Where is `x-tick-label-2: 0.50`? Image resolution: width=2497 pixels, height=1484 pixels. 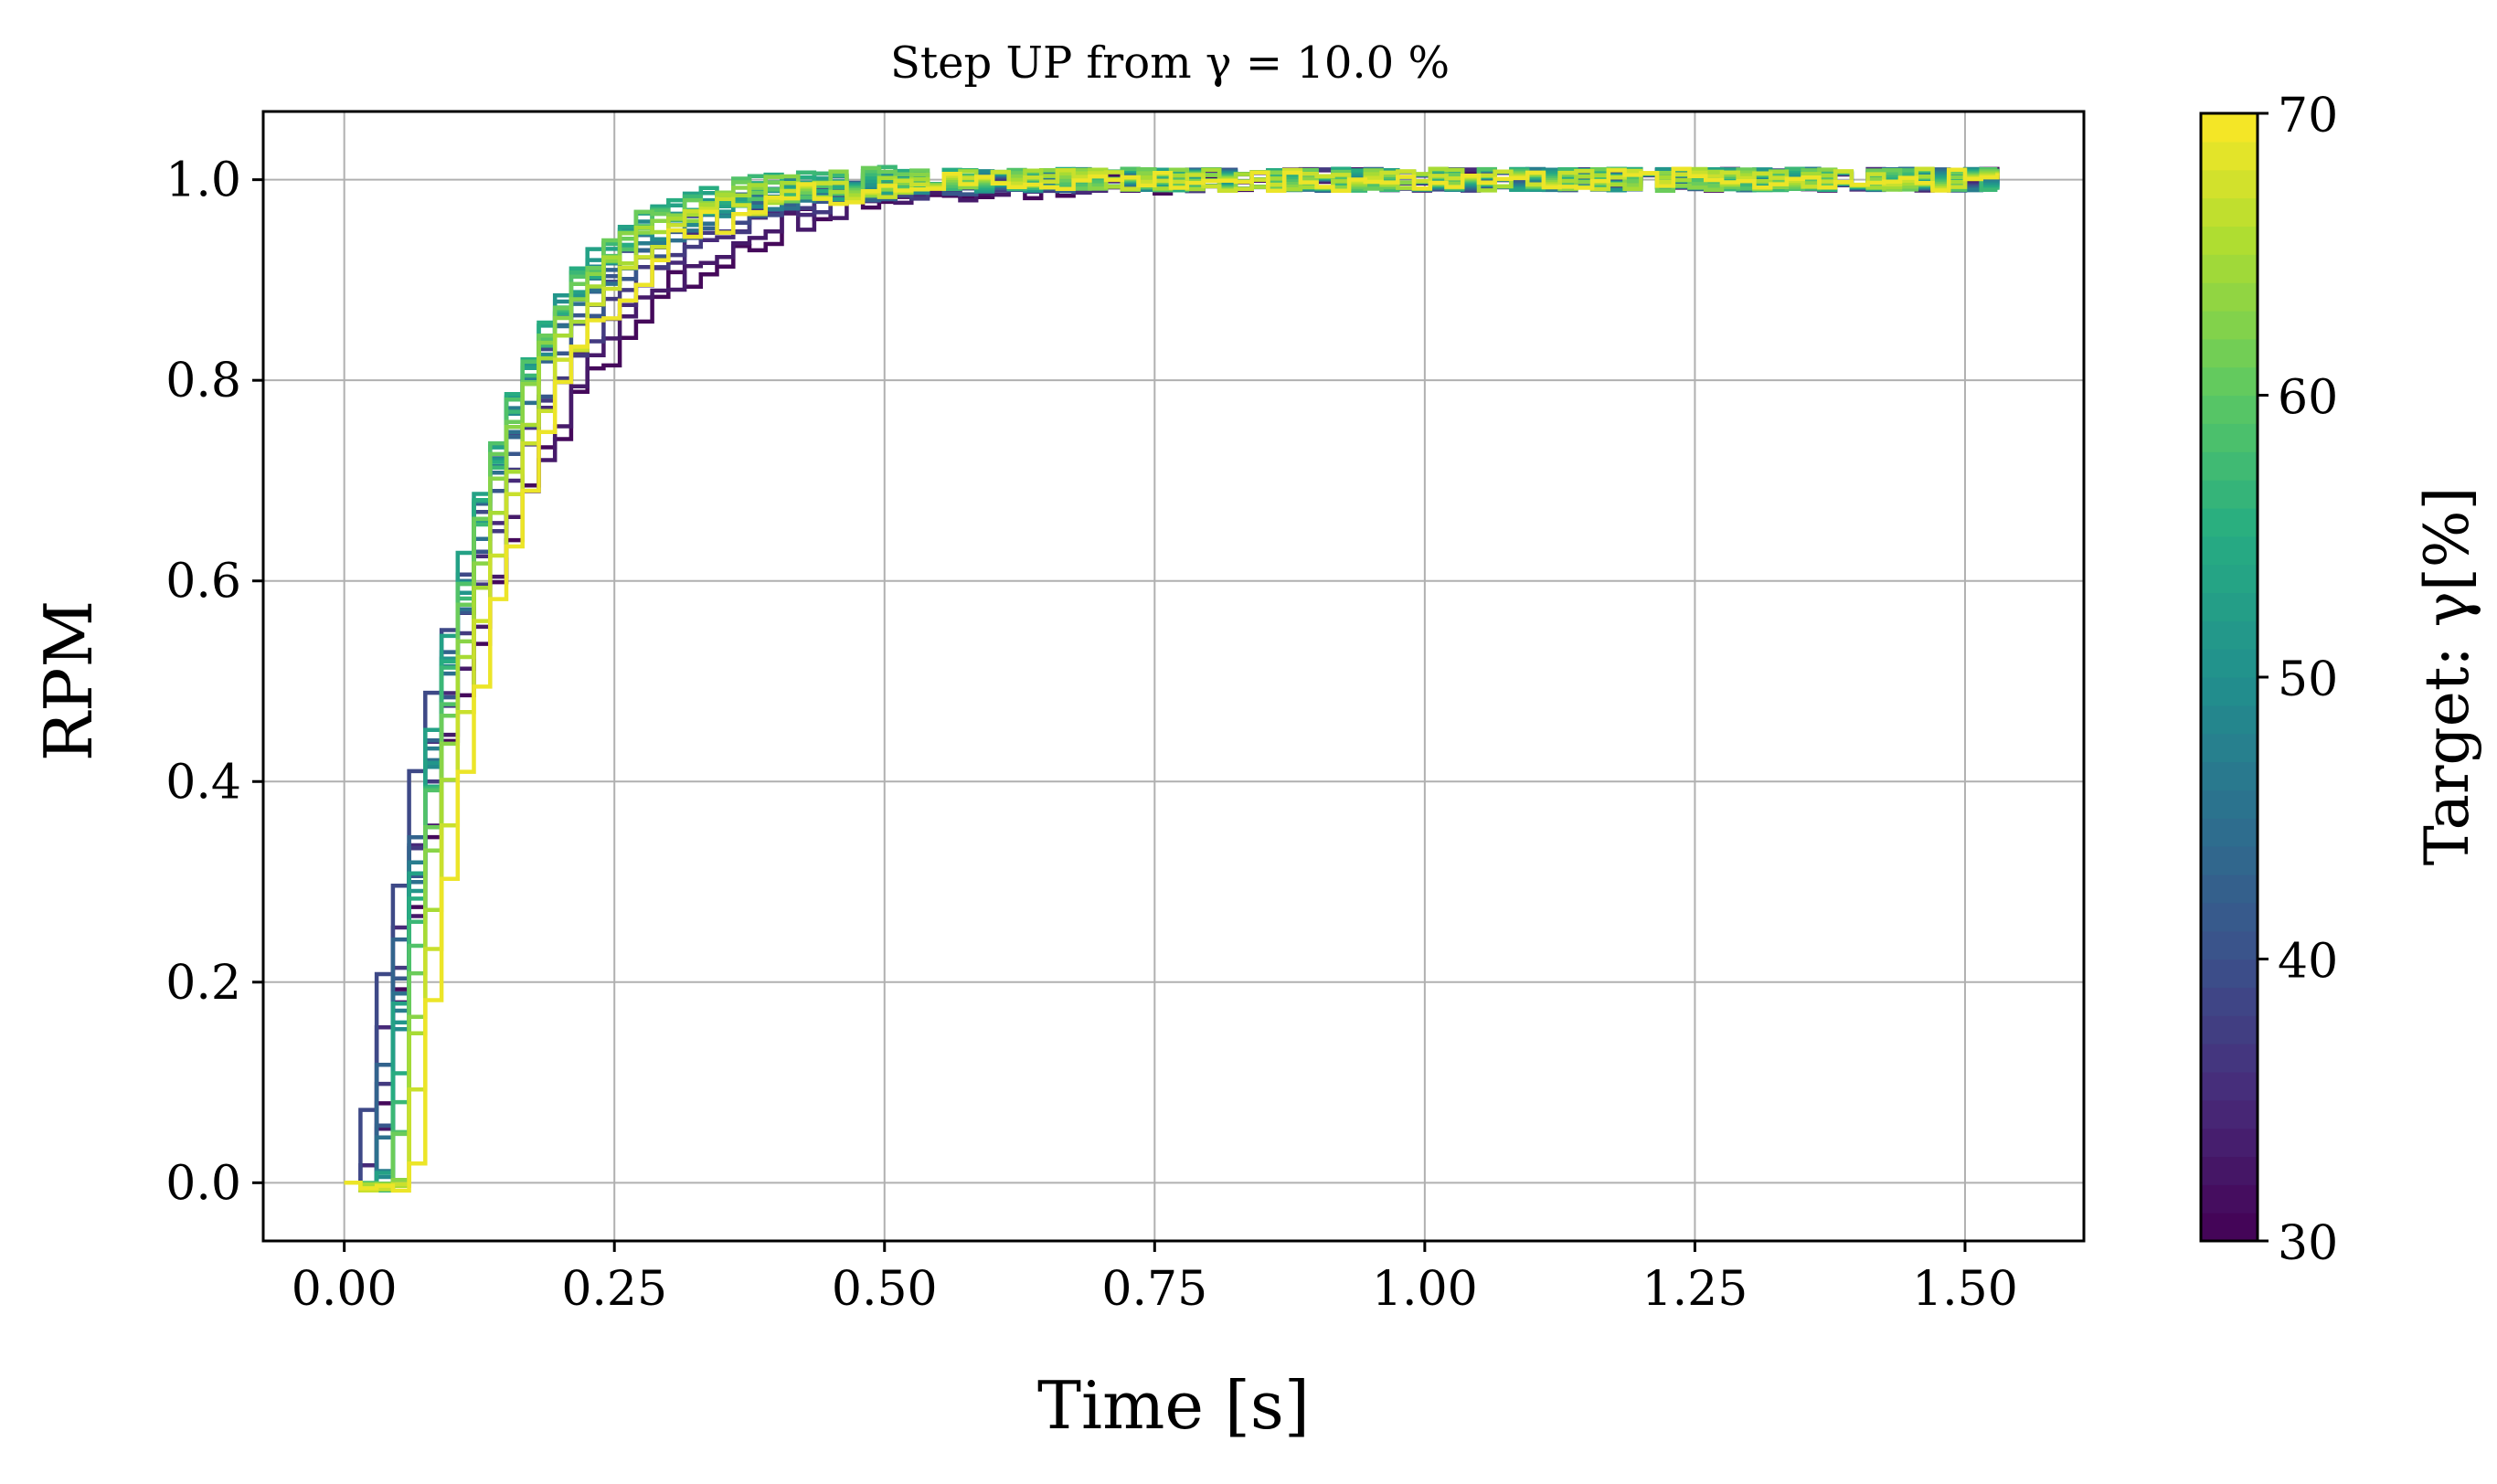
x-tick-label-2: 0.50 is located at coordinates (885, 1290).